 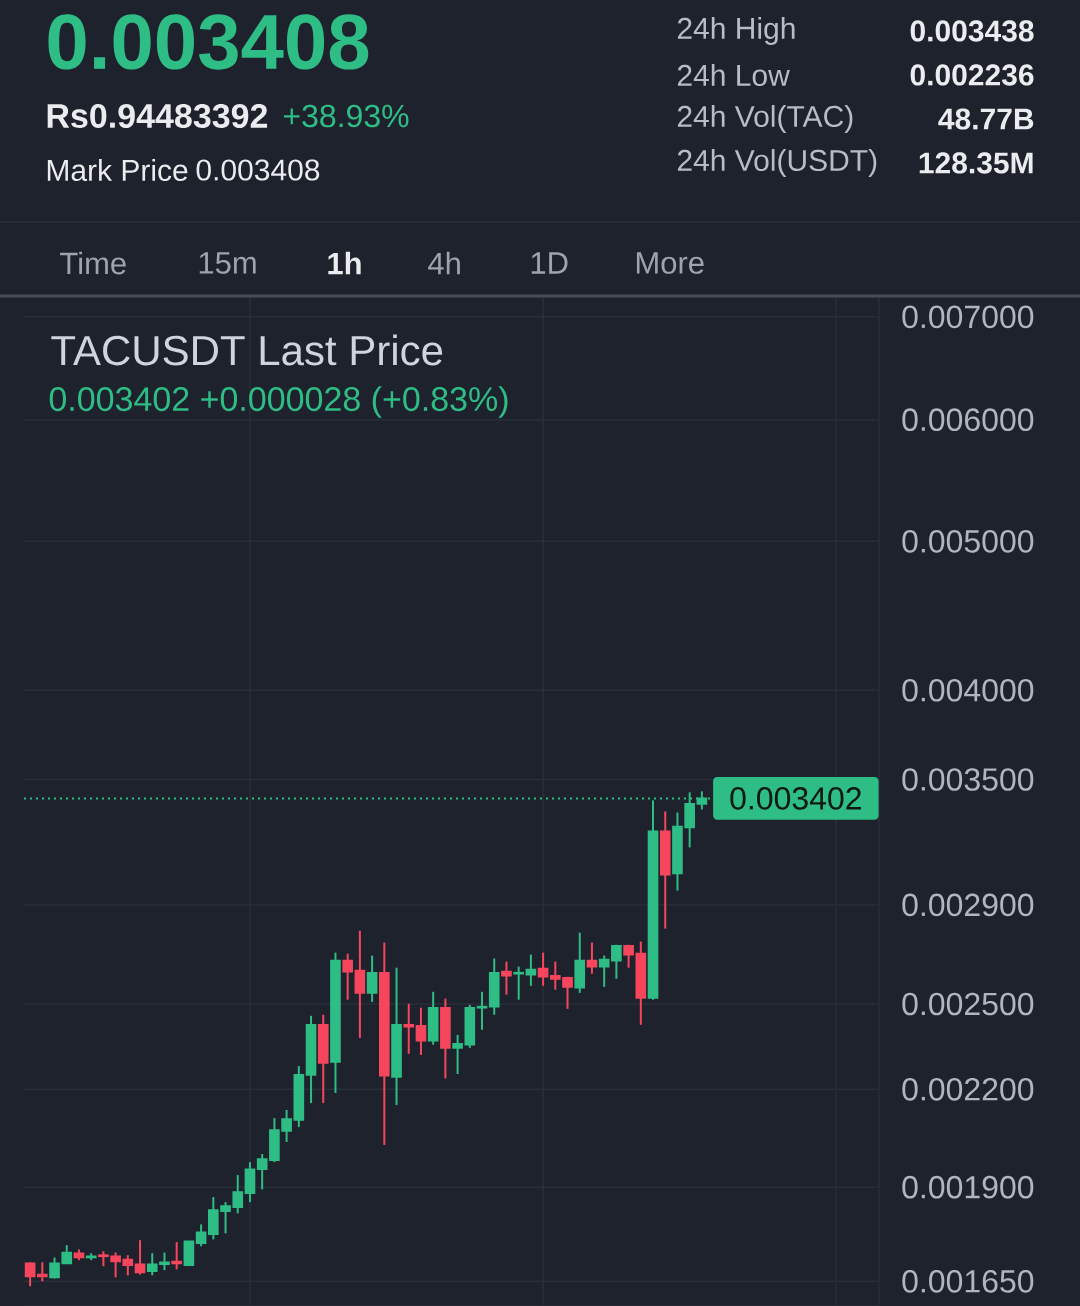 What do you see at coordinates (986, 119) in the screenshot?
I see `text: 48.77B` at bounding box center [986, 119].